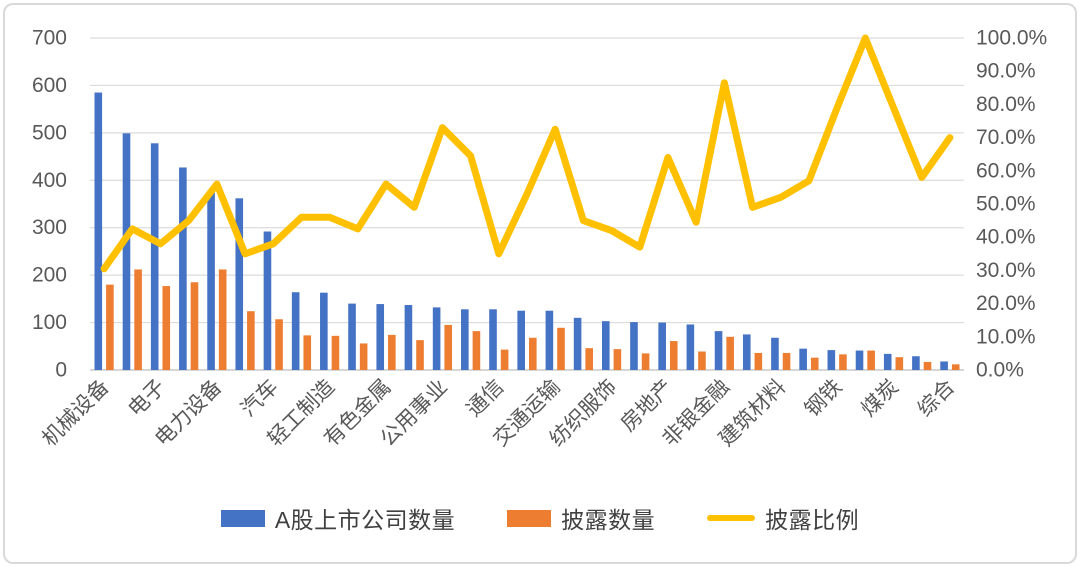  Describe the element at coordinates (533, 319) in the screenshot. I see `bars-disclosed` at that location.